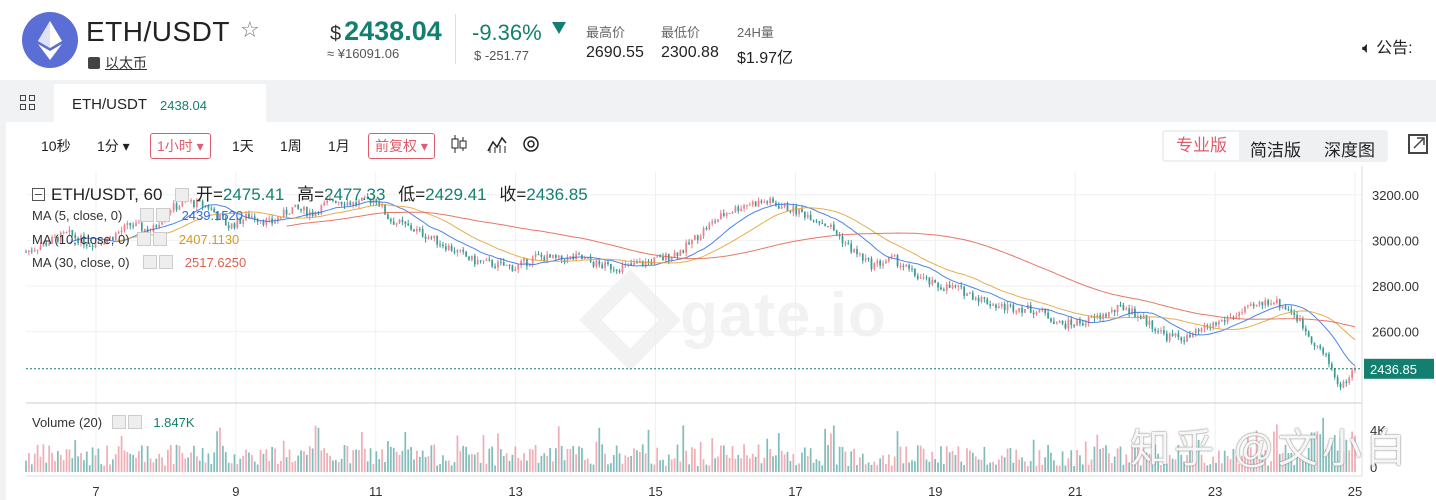  I want to click on x-tick-label: 7, so click(95, 491).